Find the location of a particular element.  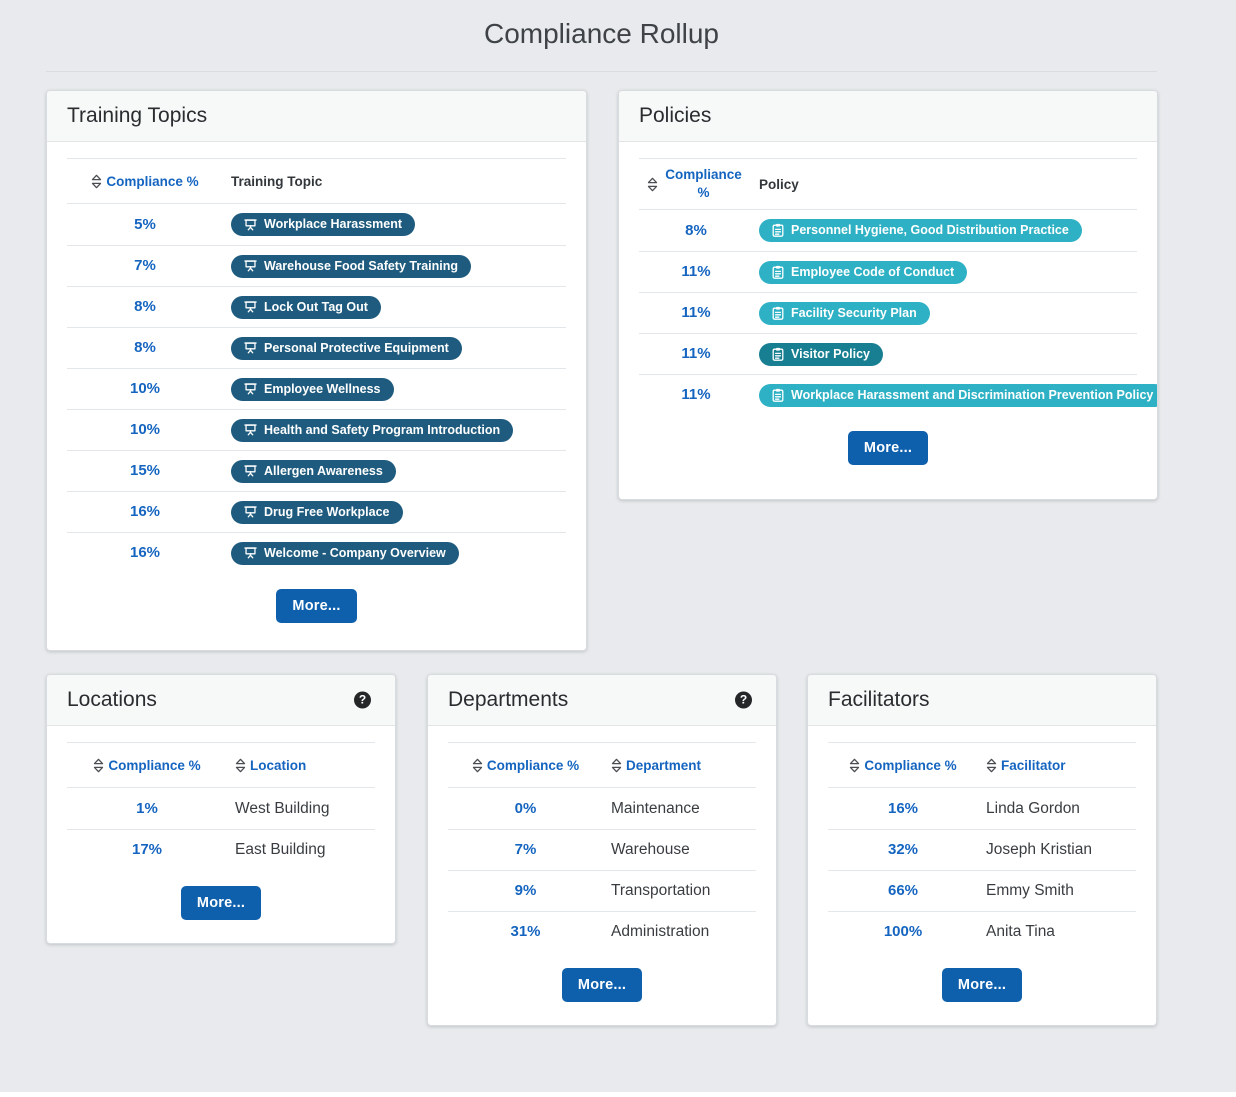

column-header-policy: Policy is located at coordinates (779, 184).